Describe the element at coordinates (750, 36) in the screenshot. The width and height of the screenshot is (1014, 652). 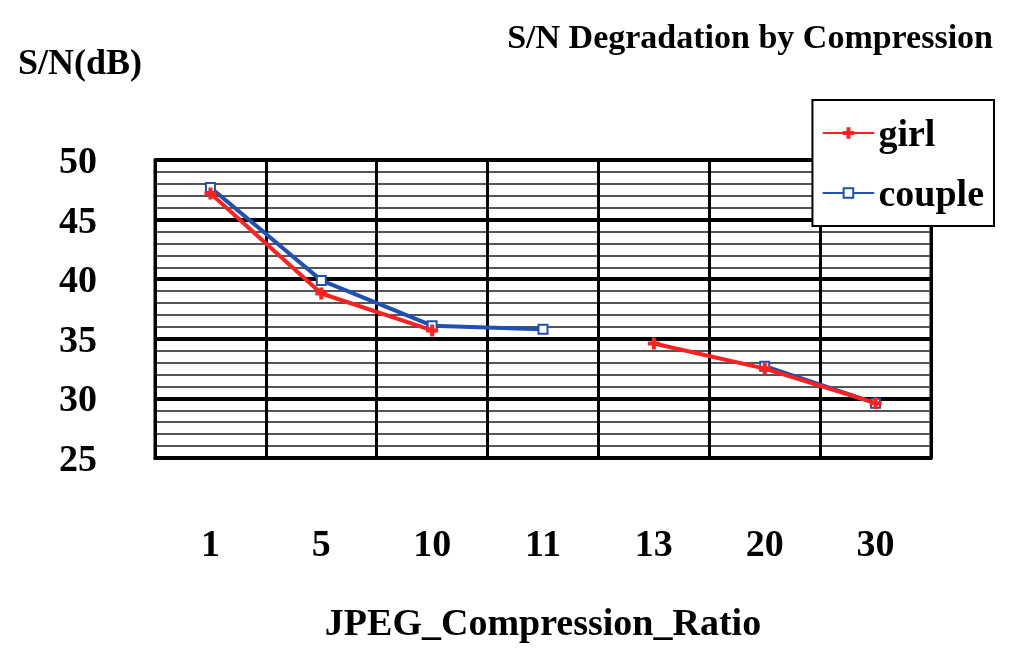
I see `chart-title: S/N Degradation by Compression` at that location.